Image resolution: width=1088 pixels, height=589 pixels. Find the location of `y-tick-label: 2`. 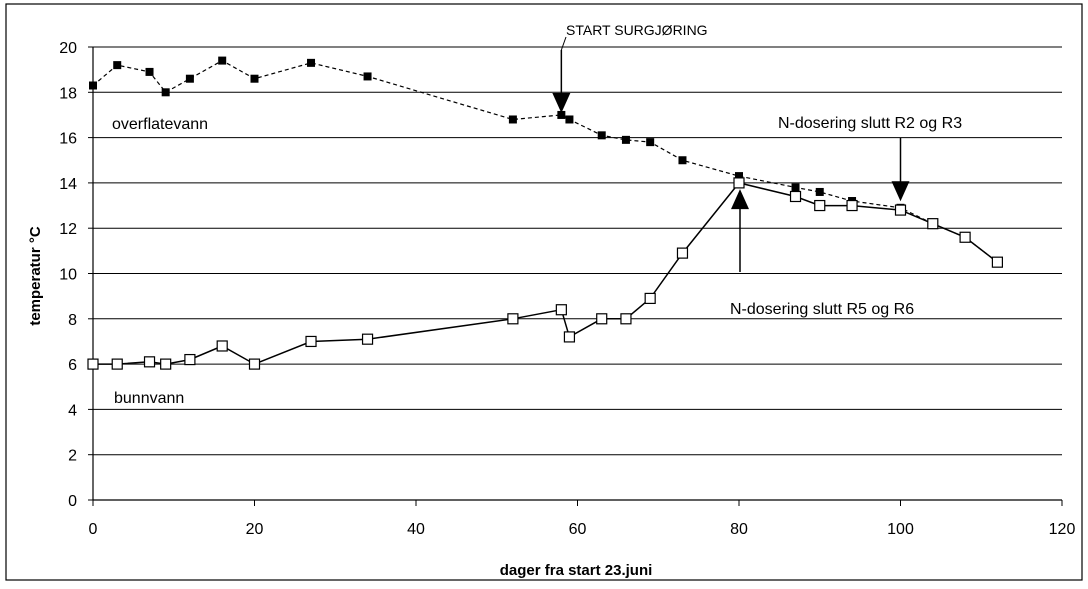

y-tick-label: 2 is located at coordinates (72, 456).